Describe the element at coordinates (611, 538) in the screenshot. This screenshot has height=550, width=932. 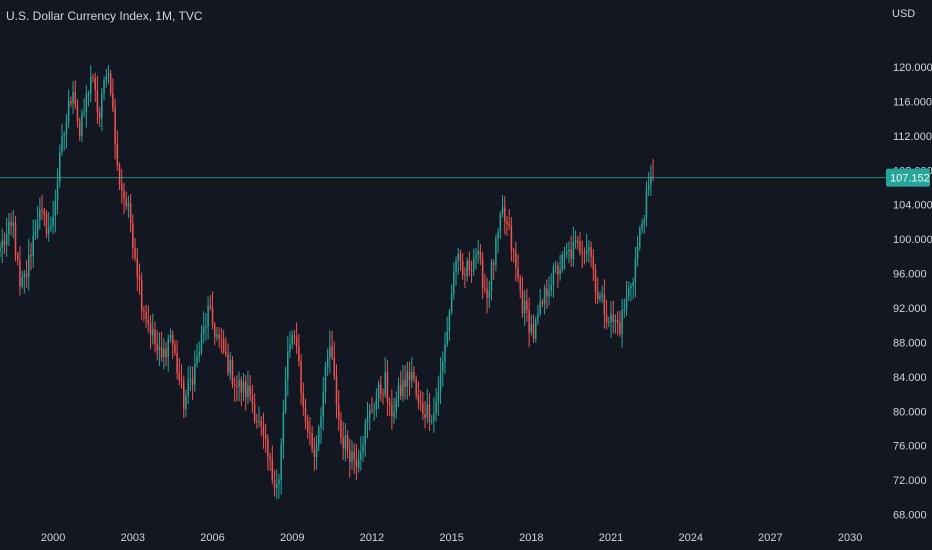
I see `time-tick-label: 2021` at that location.